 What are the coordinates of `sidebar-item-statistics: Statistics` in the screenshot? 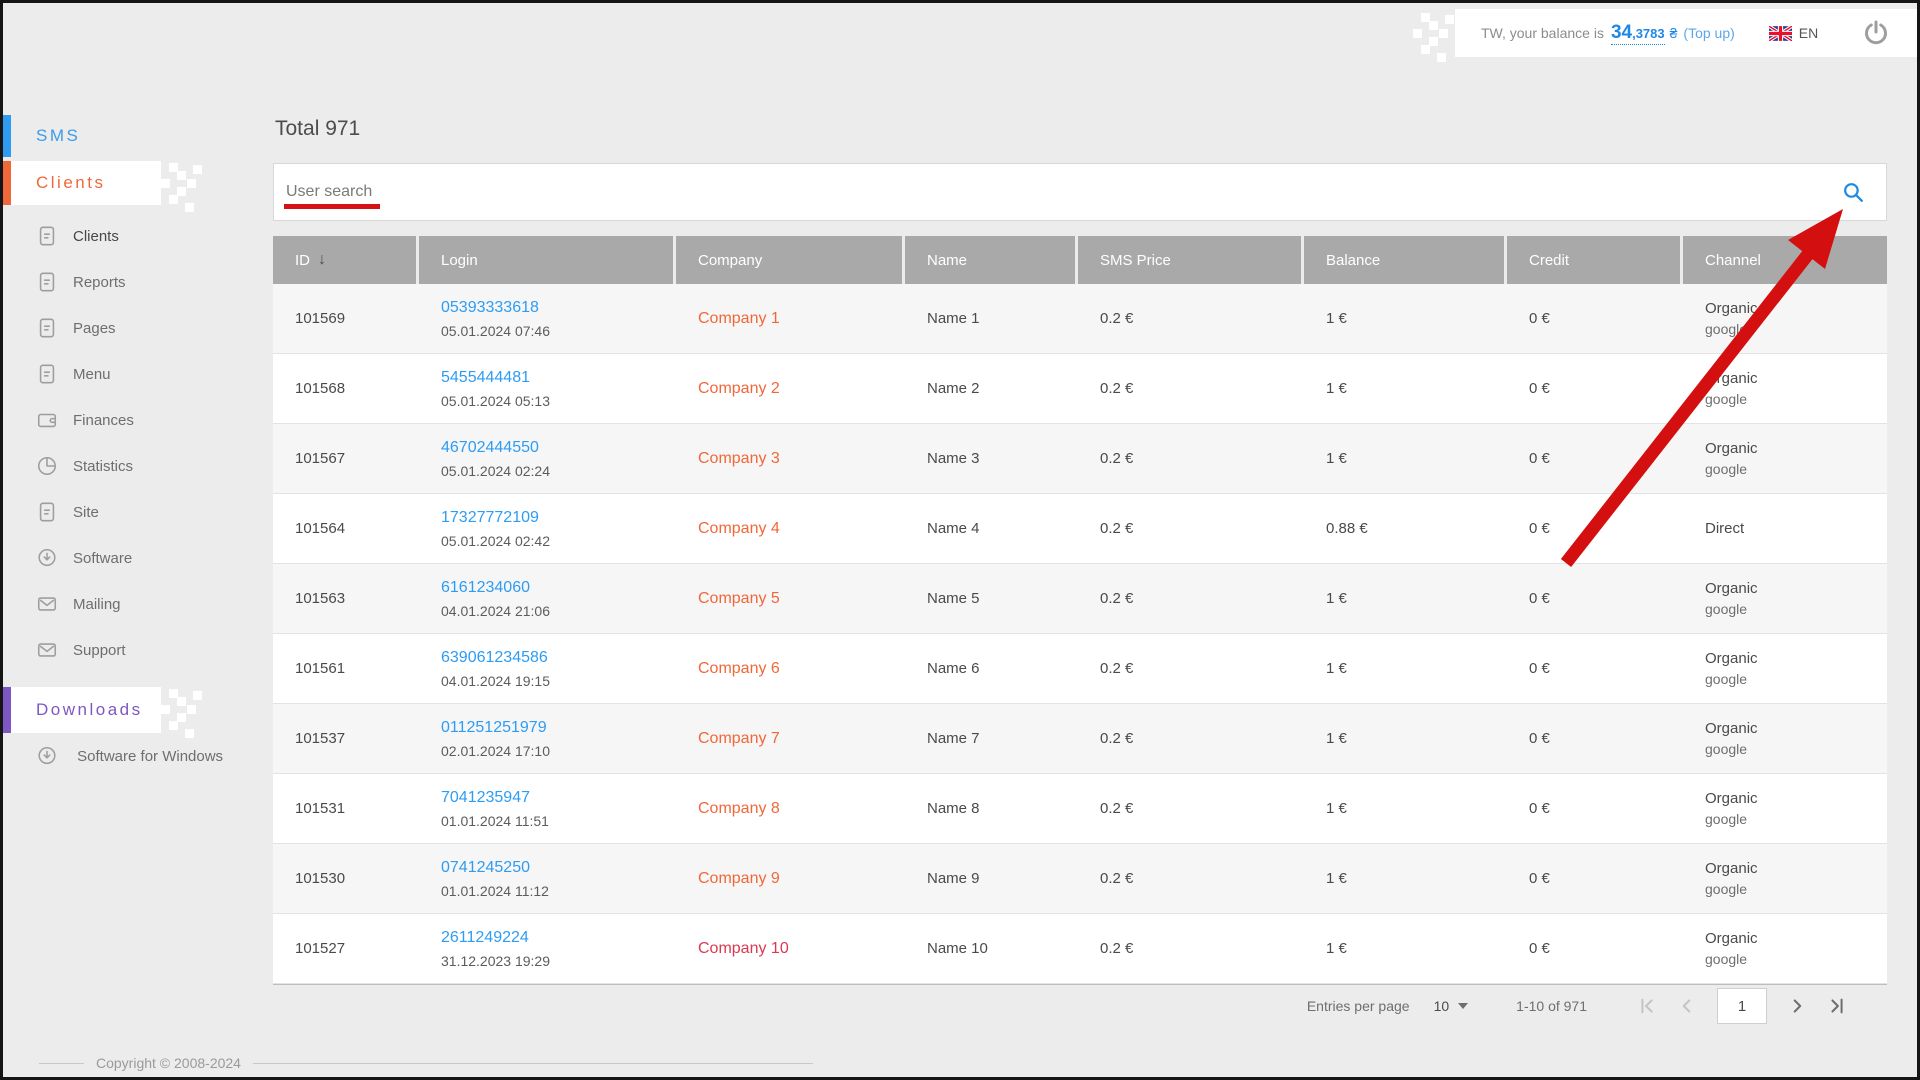 It's located at (135, 466).